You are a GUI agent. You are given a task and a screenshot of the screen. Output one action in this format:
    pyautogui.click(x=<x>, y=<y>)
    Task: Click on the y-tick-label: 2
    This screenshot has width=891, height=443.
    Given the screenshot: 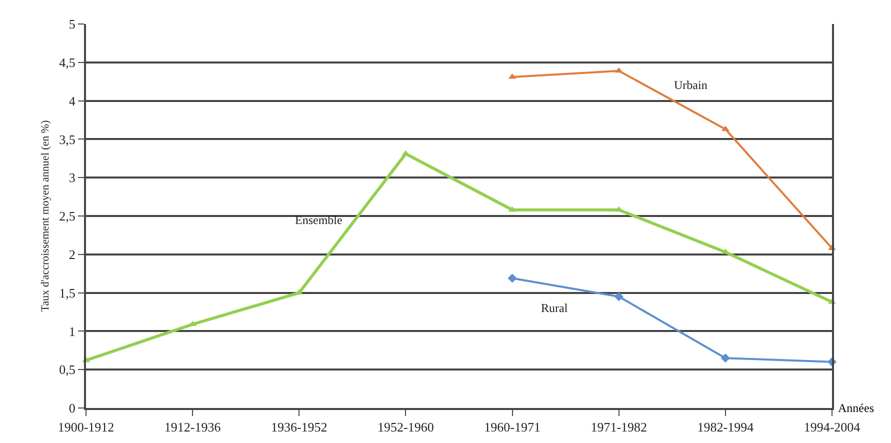 What is the action you would take?
    pyautogui.click(x=72, y=254)
    